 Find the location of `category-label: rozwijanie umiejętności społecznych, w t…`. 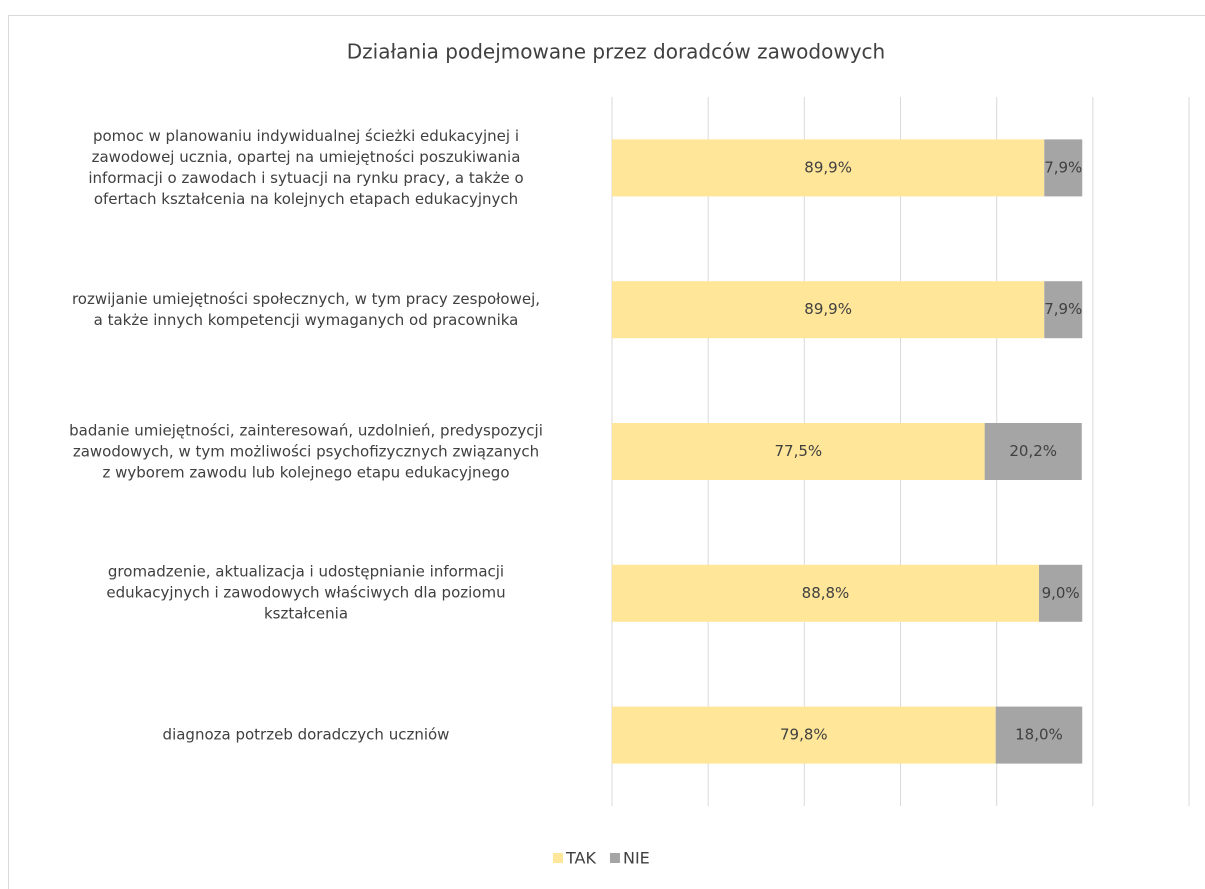

category-label: rozwijanie umiejętności społecznych, w t… is located at coordinates (306, 309).